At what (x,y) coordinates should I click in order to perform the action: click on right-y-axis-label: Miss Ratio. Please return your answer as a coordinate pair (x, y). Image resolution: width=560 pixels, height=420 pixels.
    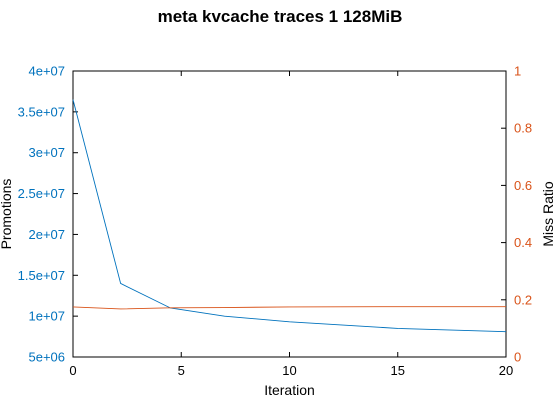
    Looking at the image, I should click on (548, 214).